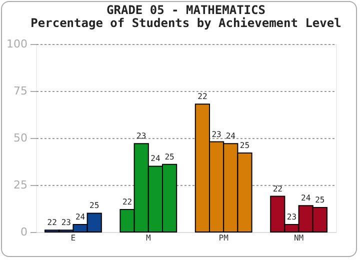 The image size is (360, 260). What do you see at coordinates (21, 138) in the screenshot?
I see `y-tick-label: 50` at bounding box center [21, 138].